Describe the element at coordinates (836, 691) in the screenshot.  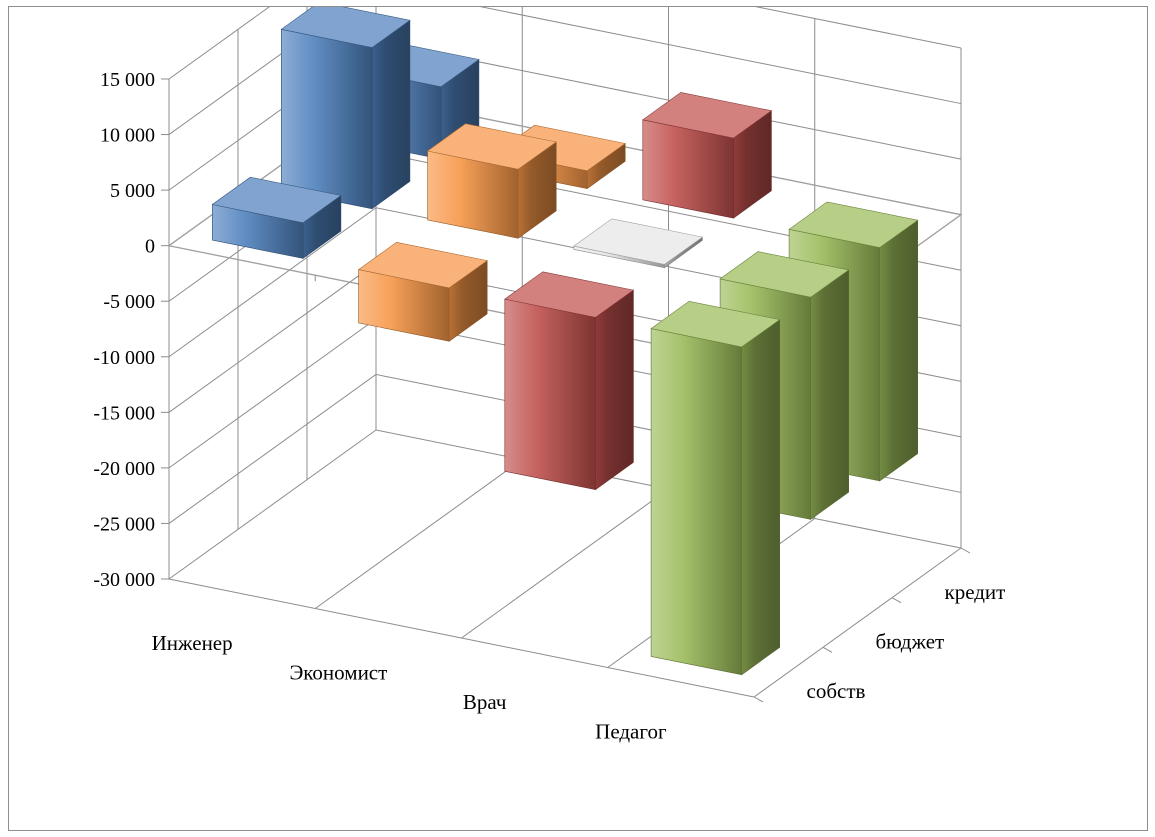
I see `depth-label: собств` at that location.